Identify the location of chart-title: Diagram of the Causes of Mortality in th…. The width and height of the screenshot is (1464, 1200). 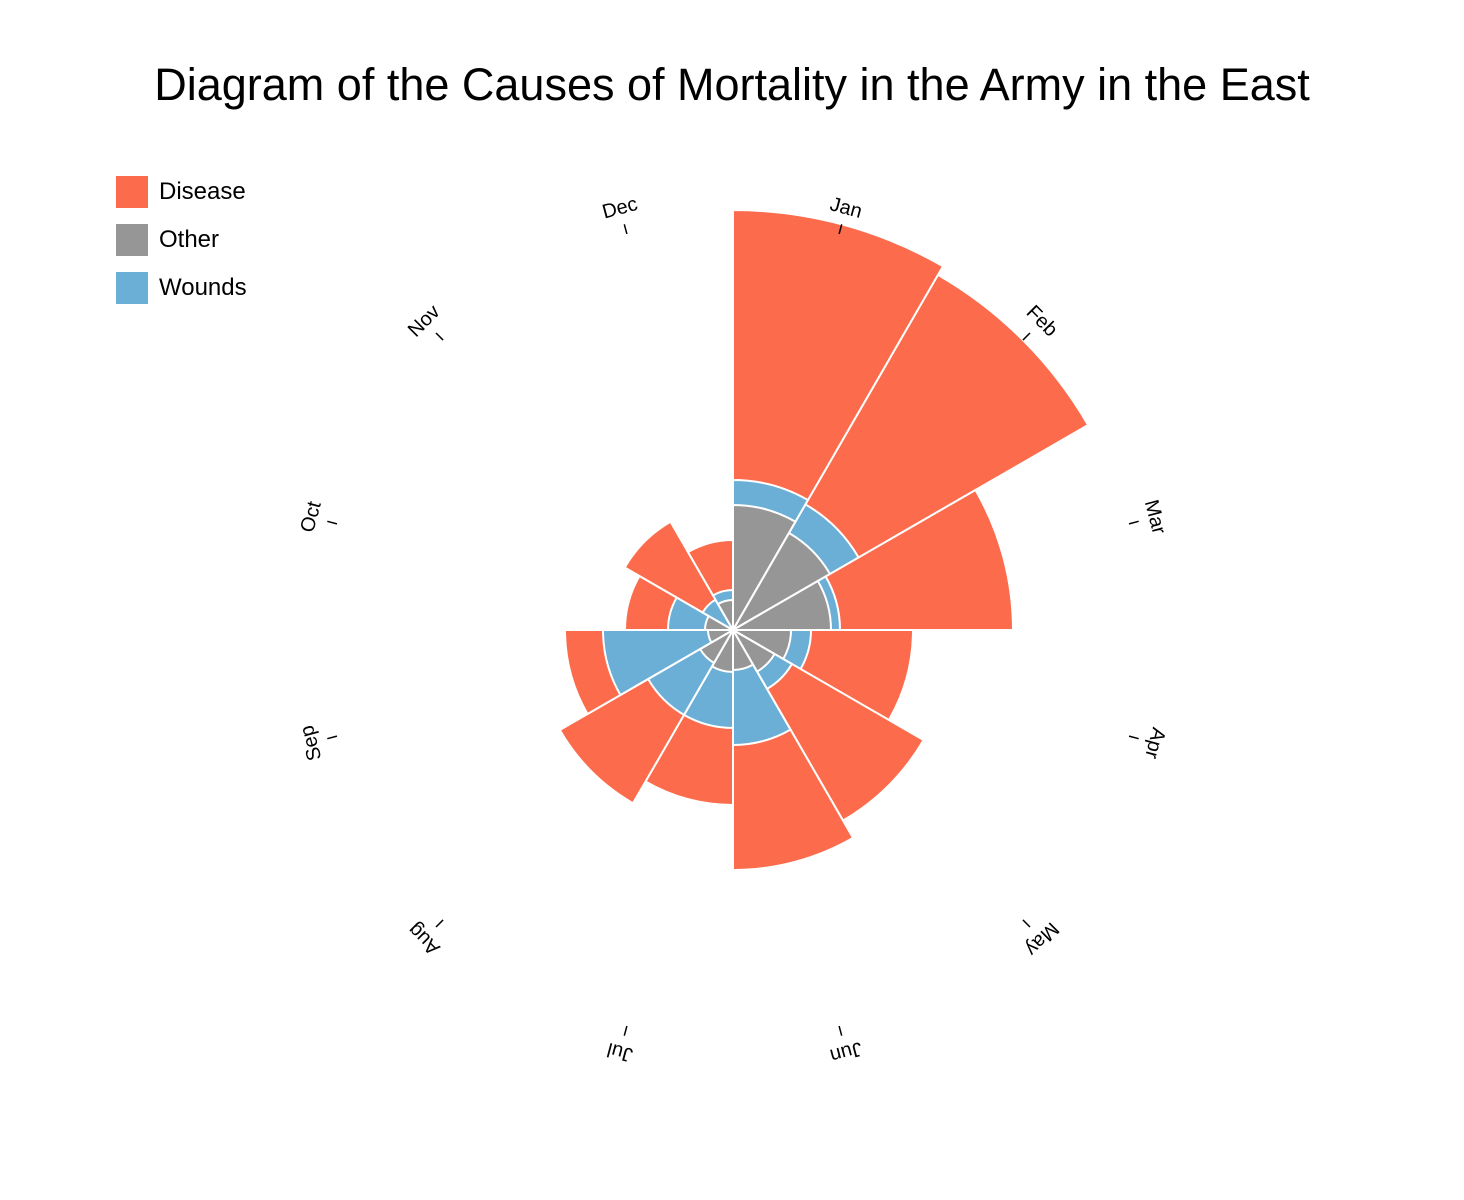
(732, 84).